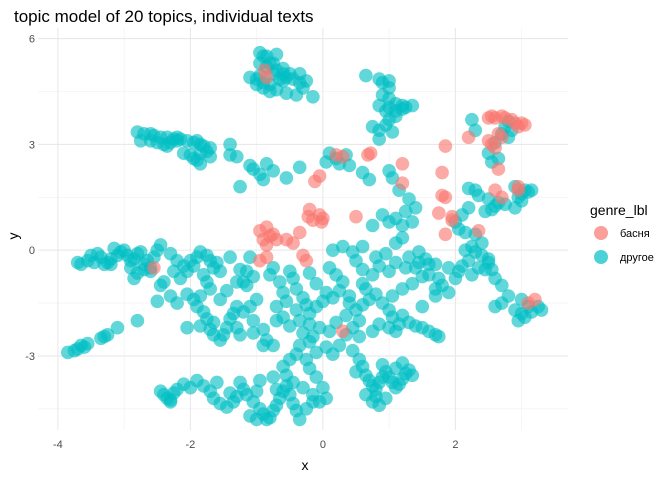 Image resolution: width=672 pixels, height=480 pixels. What do you see at coordinates (58, 445) in the screenshot?
I see `x-tick-label: -4` at bounding box center [58, 445].